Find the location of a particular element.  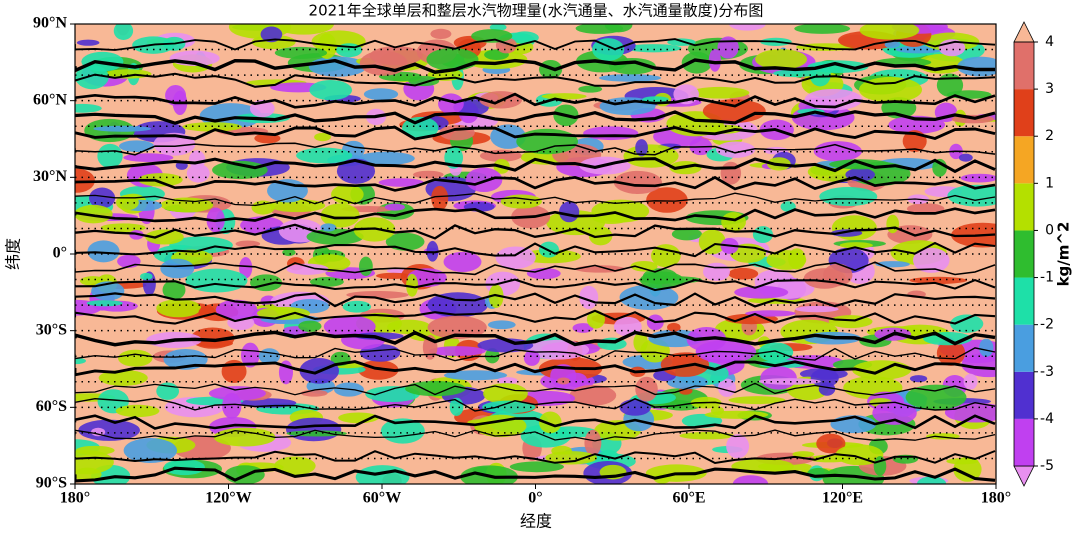

colorbar-tick-label: 1 is located at coordinates (1049, 183).